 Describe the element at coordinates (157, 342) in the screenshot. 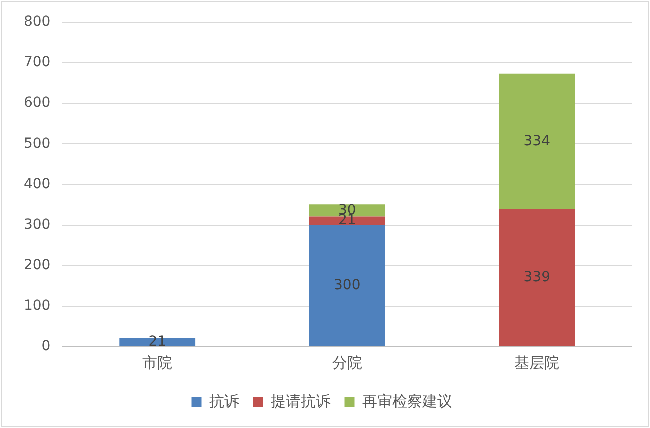

I see `data-label: 21` at that location.